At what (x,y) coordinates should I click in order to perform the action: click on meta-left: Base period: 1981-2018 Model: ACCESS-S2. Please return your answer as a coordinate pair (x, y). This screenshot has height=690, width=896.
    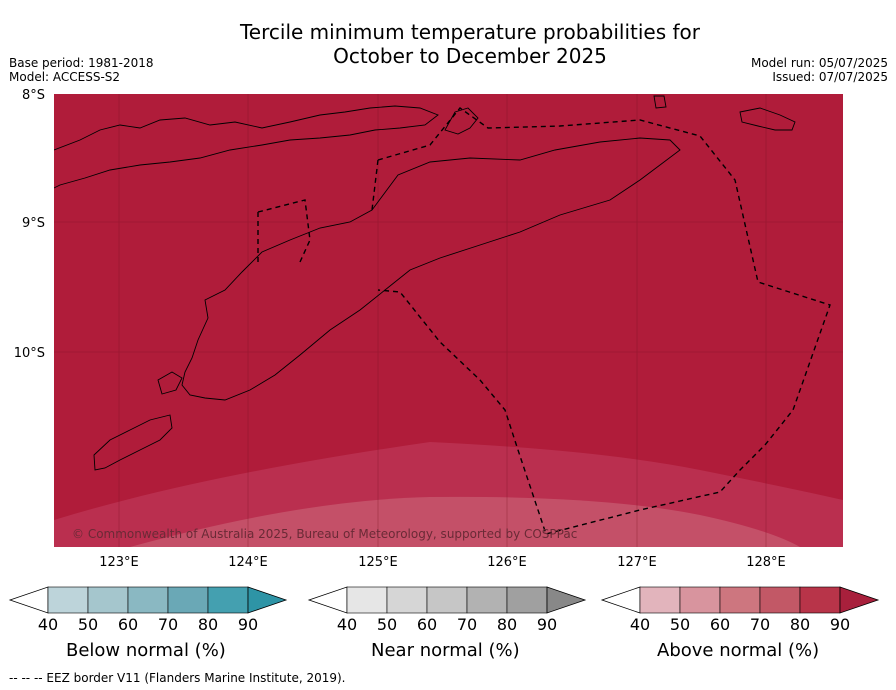
    Looking at the image, I should click on (81, 70).